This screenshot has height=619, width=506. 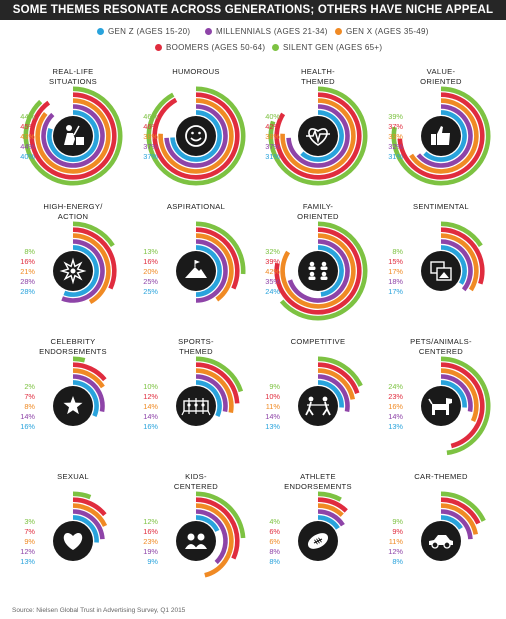 I want to click on photos-icon, so click(x=441, y=271).